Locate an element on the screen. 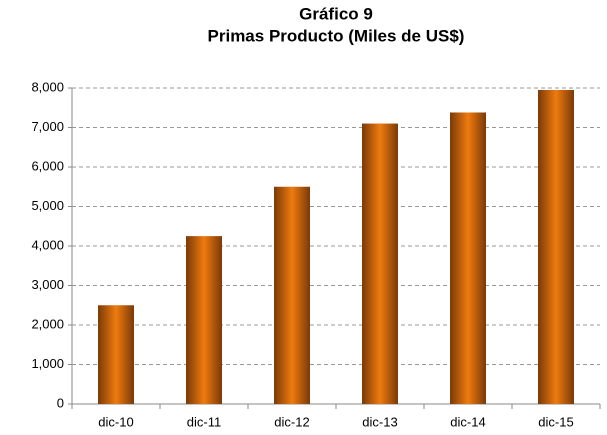  x-tick-label: dic-10 is located at coordinates (115, 421).